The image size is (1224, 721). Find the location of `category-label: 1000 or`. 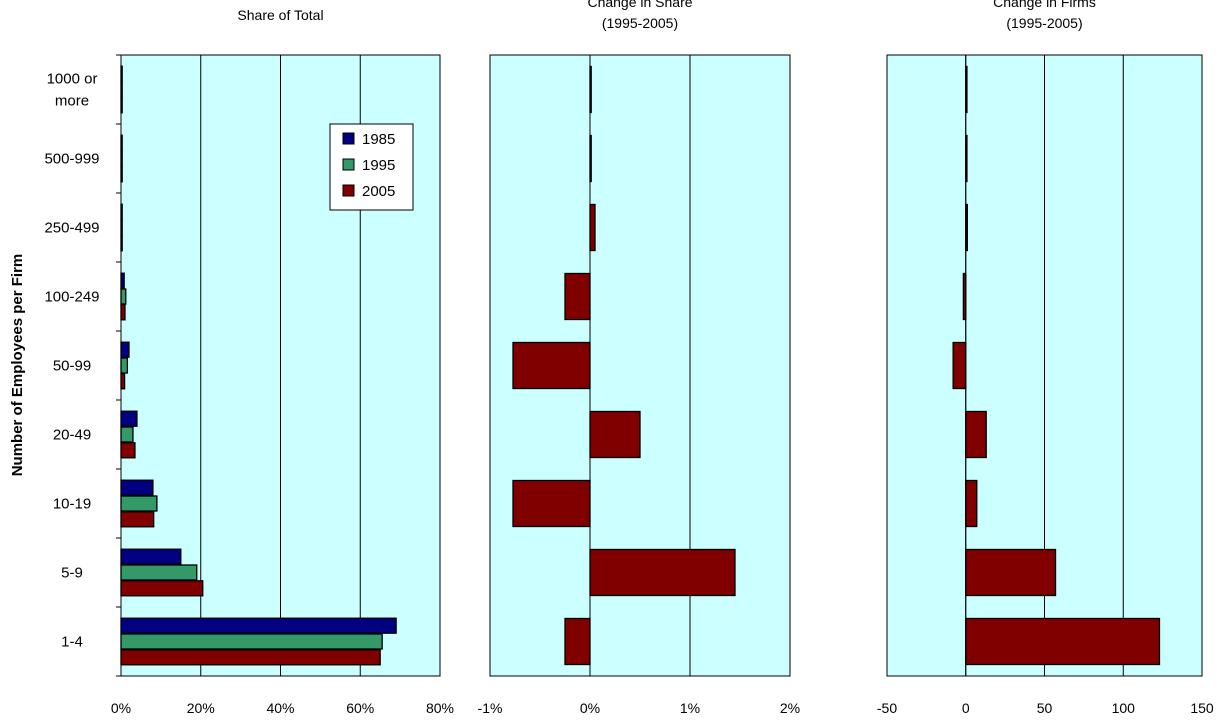

category-label: 1000 or is located at coordinates (72, 79).